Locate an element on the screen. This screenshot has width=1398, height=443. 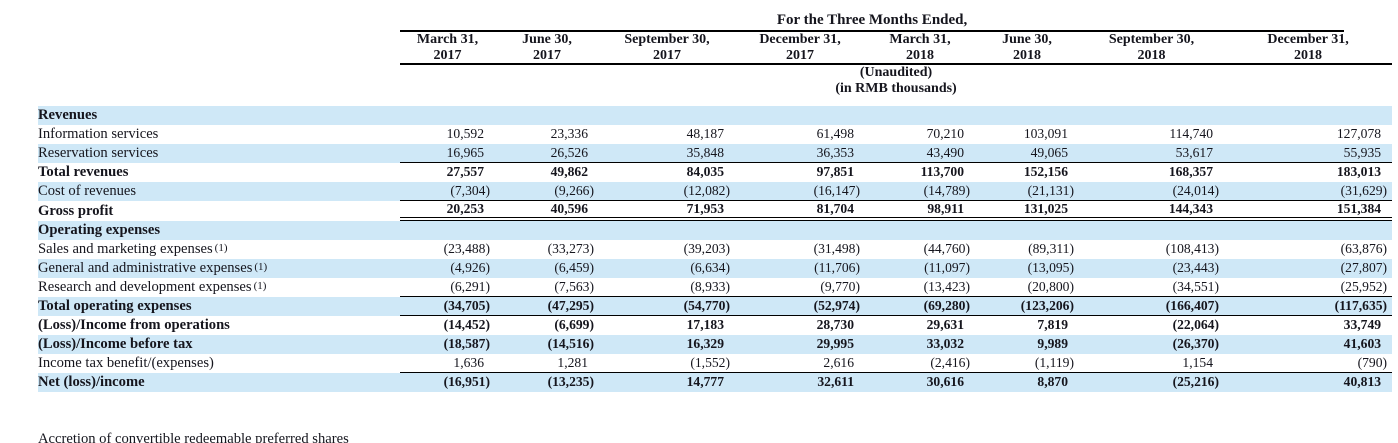
subheader-row-currency: (in RMB thousands) is located at coordinates (715, 89).